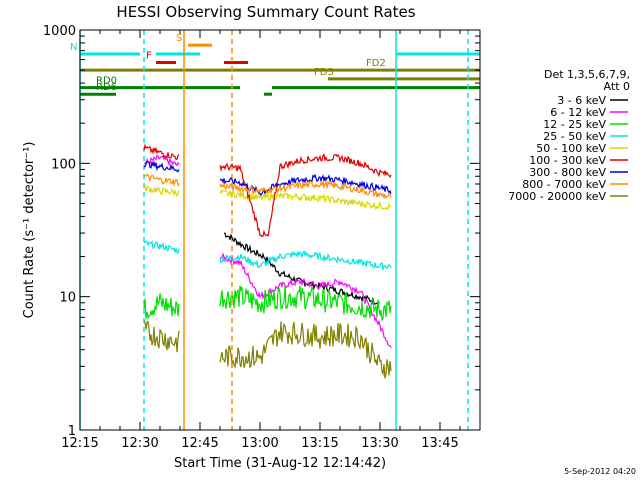  I want to click on legend-entry-label-5: 100 - 300 keV, so click(567, 160).